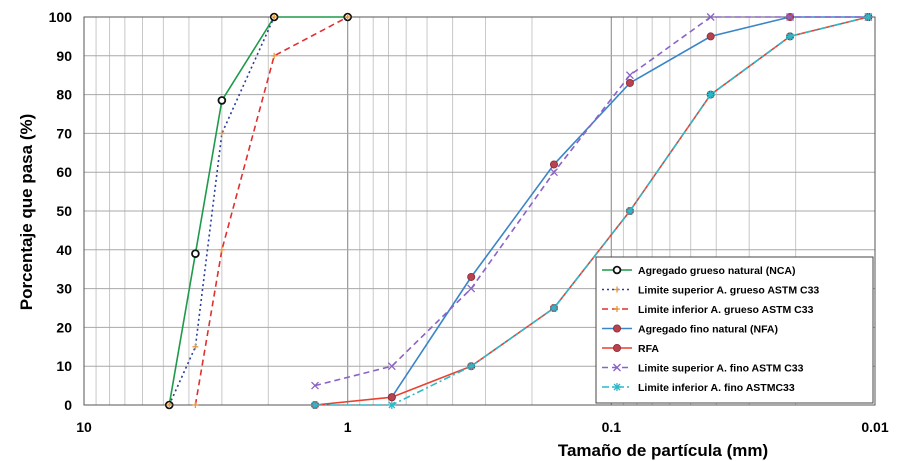 Image resolution: width=897 pixels, height=461 pixels. I want to click on legend-box, so click(734, 330).